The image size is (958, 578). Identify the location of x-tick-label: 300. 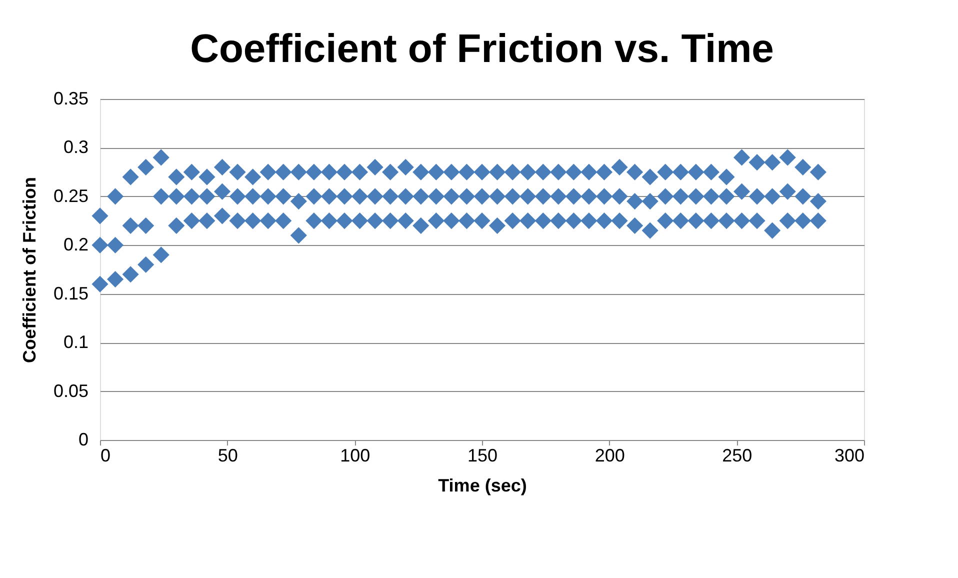
(849, 456).